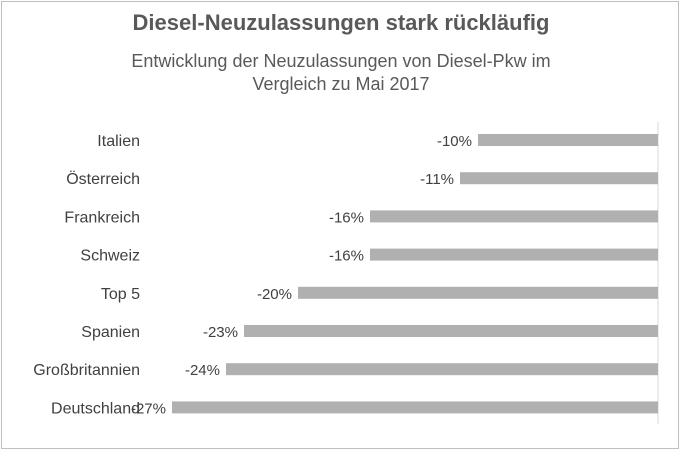 The width and height of the screenshot is (682, 452). What do you see at coordinates (148, 408) in the screenshot?
I see `data-label-7: -27%` at bounding box center [148, 408].